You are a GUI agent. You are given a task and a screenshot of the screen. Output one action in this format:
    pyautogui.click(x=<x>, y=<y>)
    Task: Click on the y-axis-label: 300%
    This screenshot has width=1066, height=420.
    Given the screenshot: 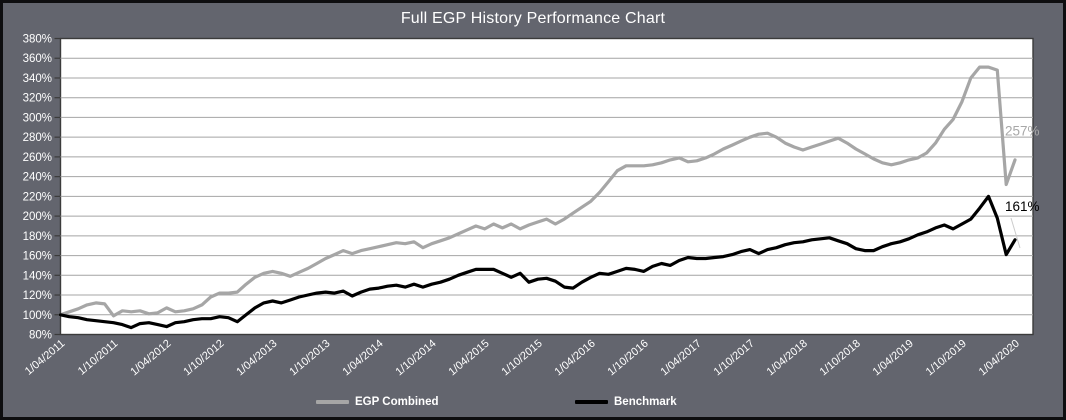 What is the action you would take?
    pyautogui.click(x=37, y=118)
    